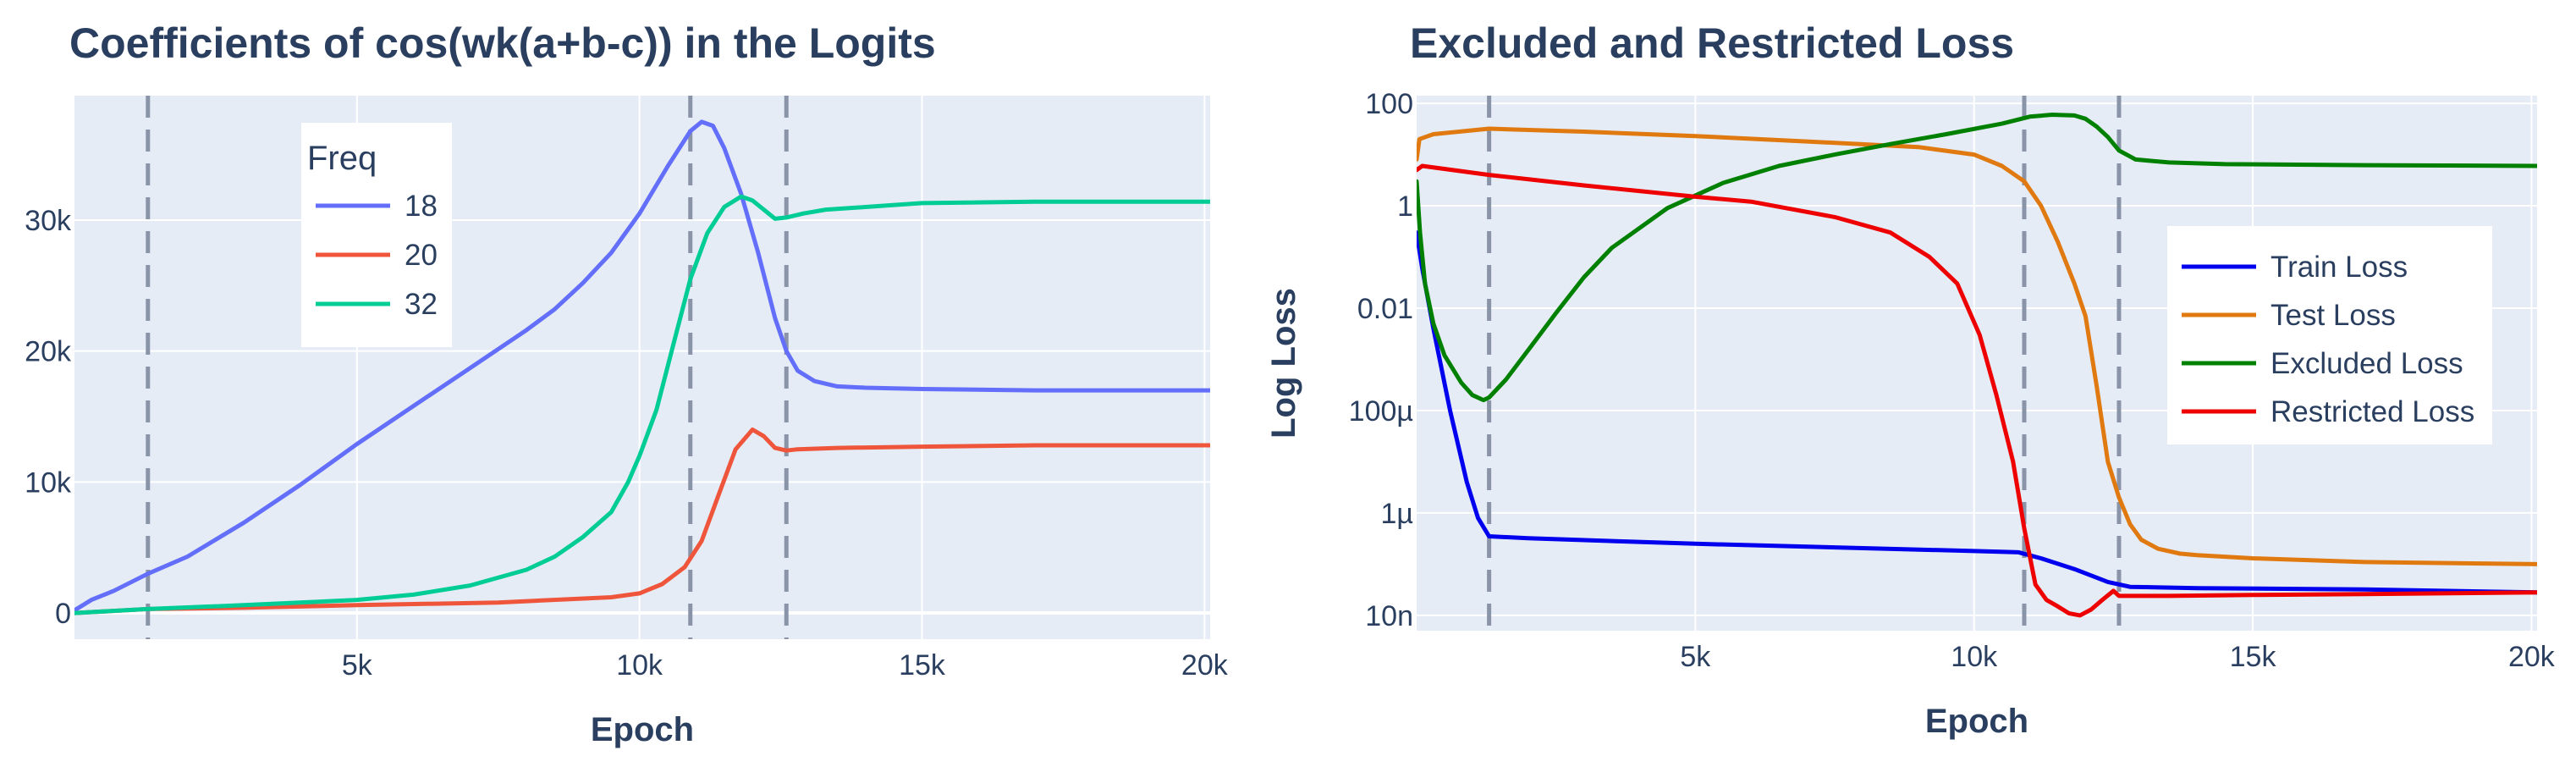 Image resolution: width=2576 pixels, height=767 pixels. I want to click on y-tick-label: 0, so click(63, 614).